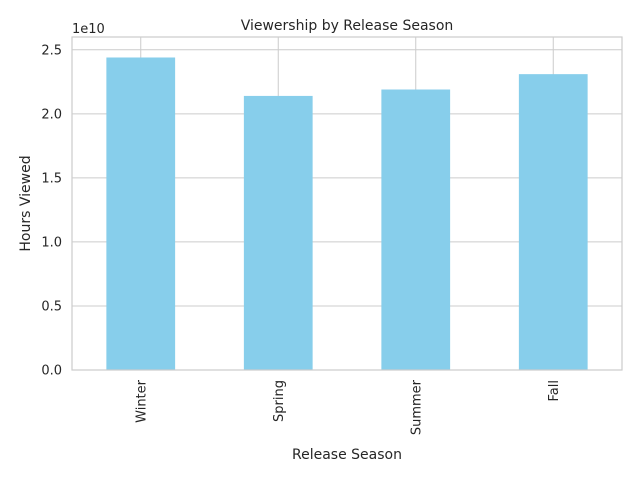 The image size is (640, 480). What do you see at coordinates (26, 203) in the screenshot?
I see `y-axis-label: Hours Viewed` at bounding box center [26, 203].